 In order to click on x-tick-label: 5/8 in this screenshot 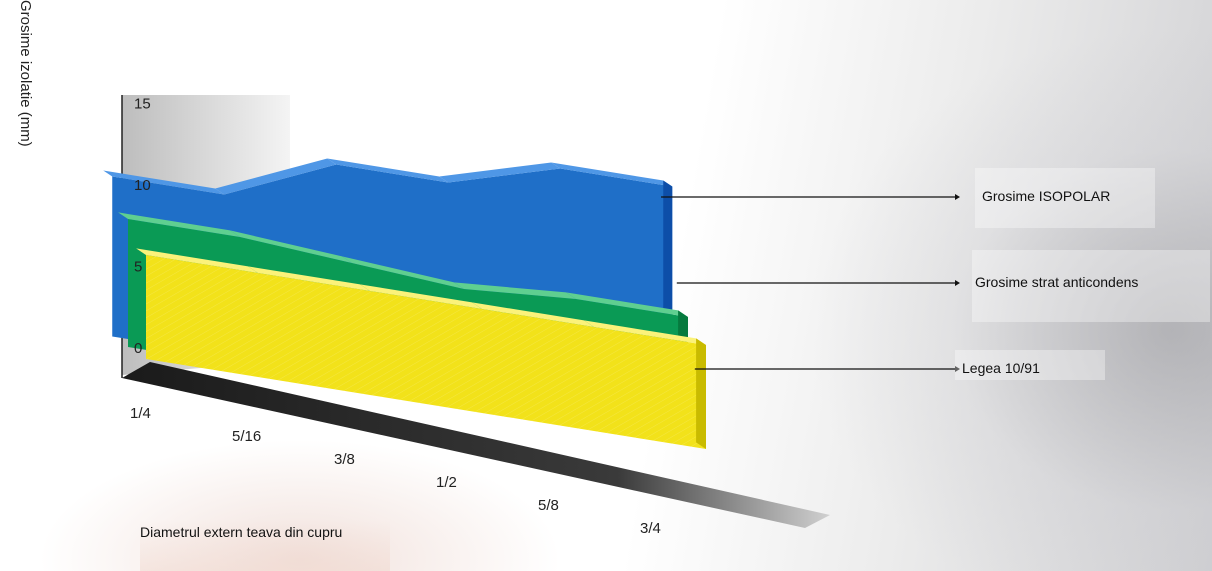, I will do `click(548, 505)`.